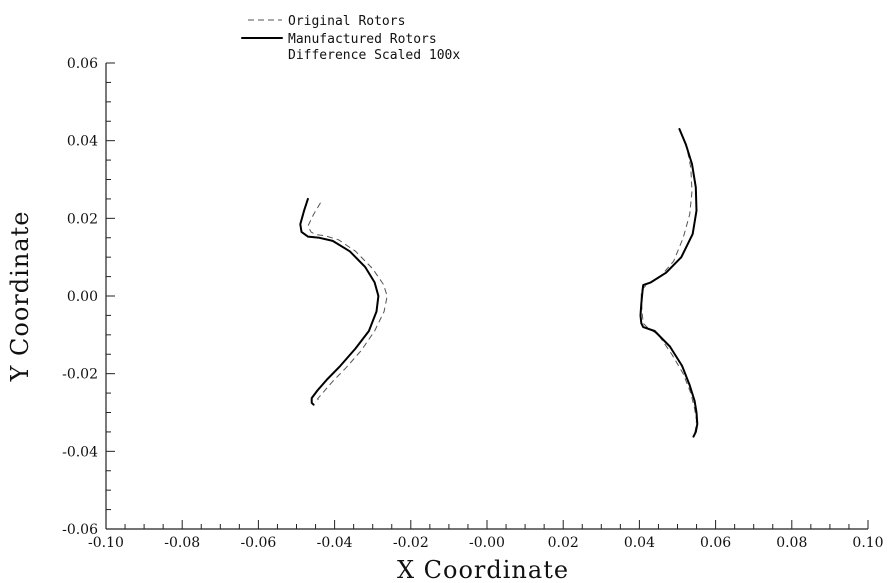  What do you see at coordinates (80, 375) in the screenshot?
I see `y-tick-label: -0.02` at bounding box center [80, 375].